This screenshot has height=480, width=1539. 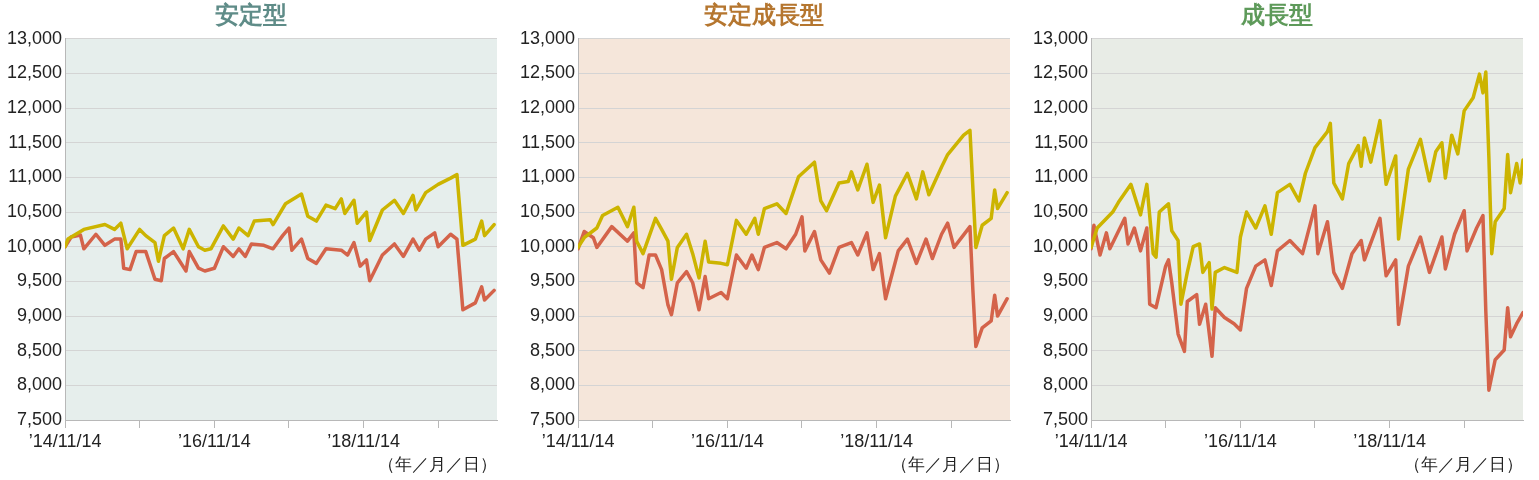 I want to click on chart-title: 安定型, so click(x=250, y=15).